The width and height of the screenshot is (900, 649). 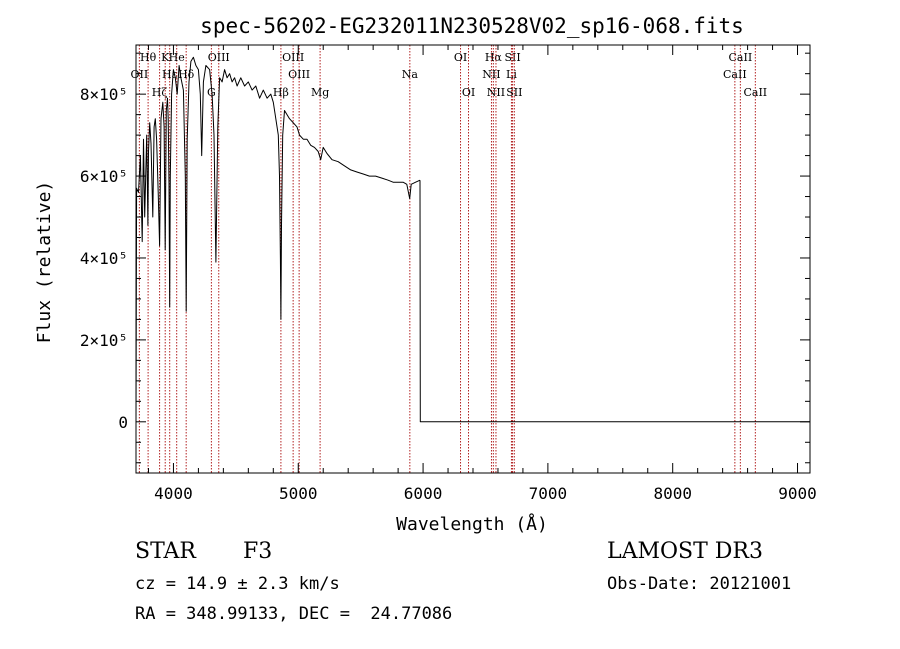 I want to click on object-class: STAR, so click(x=165, y=551).